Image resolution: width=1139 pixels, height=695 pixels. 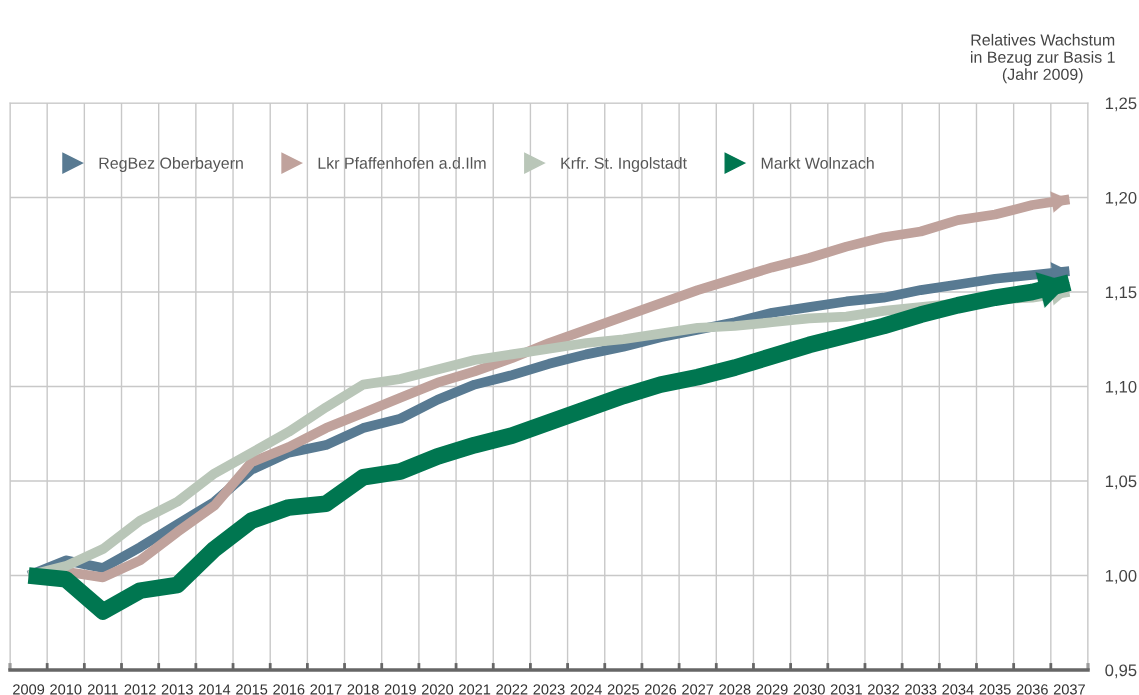 I want to click on x-tick-label: 2019, so click(x=400, y=689).